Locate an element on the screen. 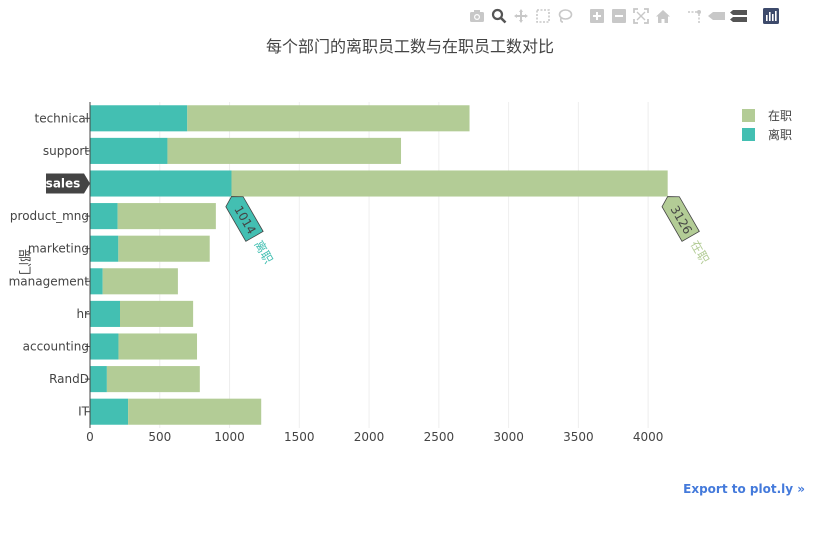 This screenshot has height=535, width=833. y-tick-label: product_mng is located at coordinates (49, 216).